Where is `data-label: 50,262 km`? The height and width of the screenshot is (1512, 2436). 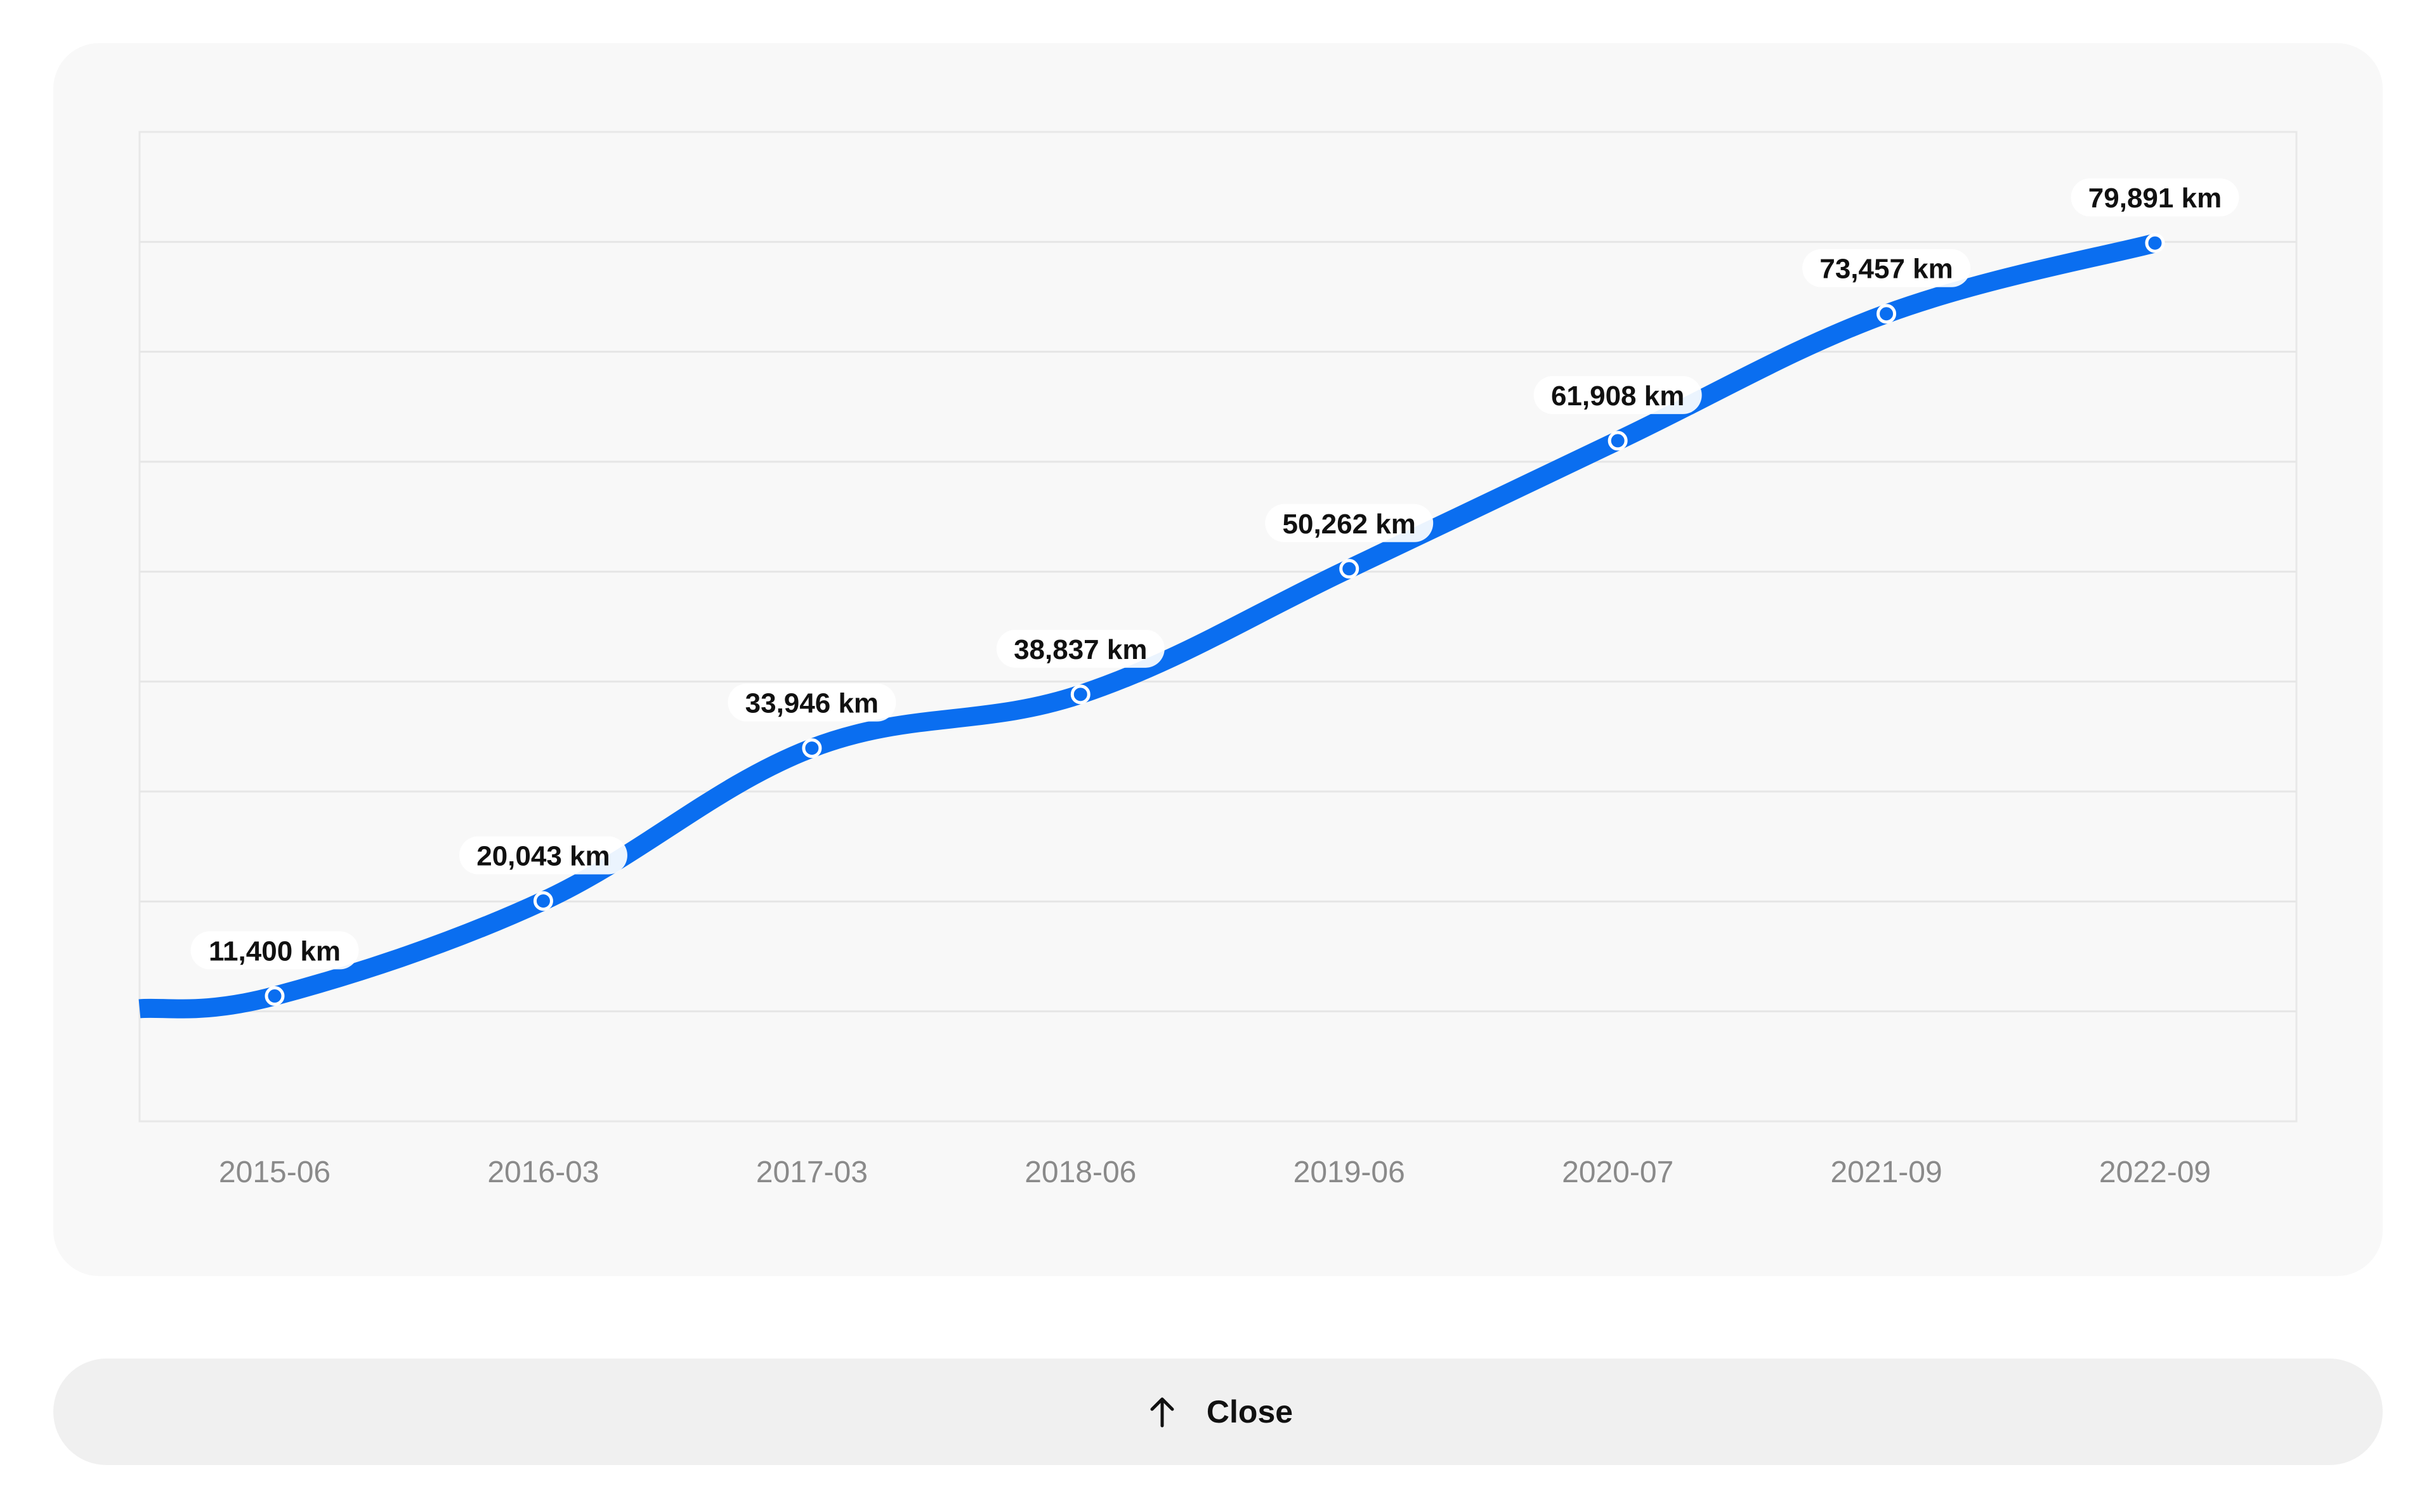
data-label: 50,262 km is located at coordinates (1349, 523).